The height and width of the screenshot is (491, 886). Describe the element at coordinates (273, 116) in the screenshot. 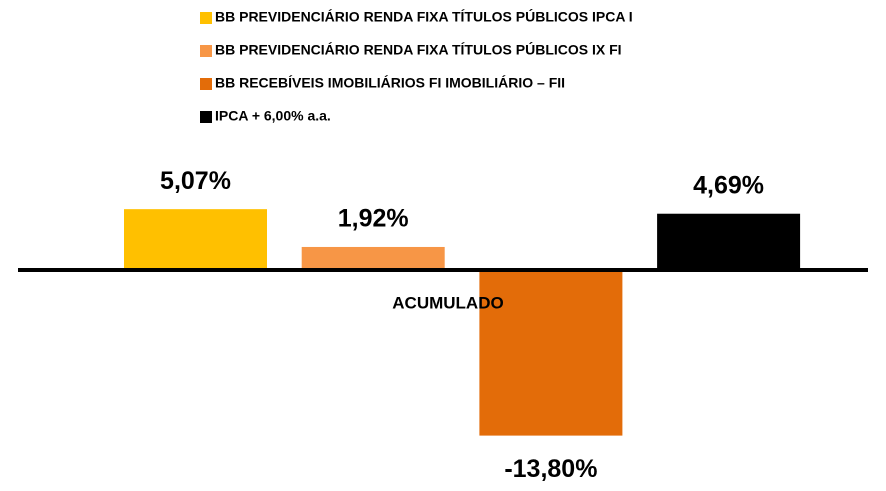

I see `legend-label: IPCA + 6,00% a.a.` at that location.